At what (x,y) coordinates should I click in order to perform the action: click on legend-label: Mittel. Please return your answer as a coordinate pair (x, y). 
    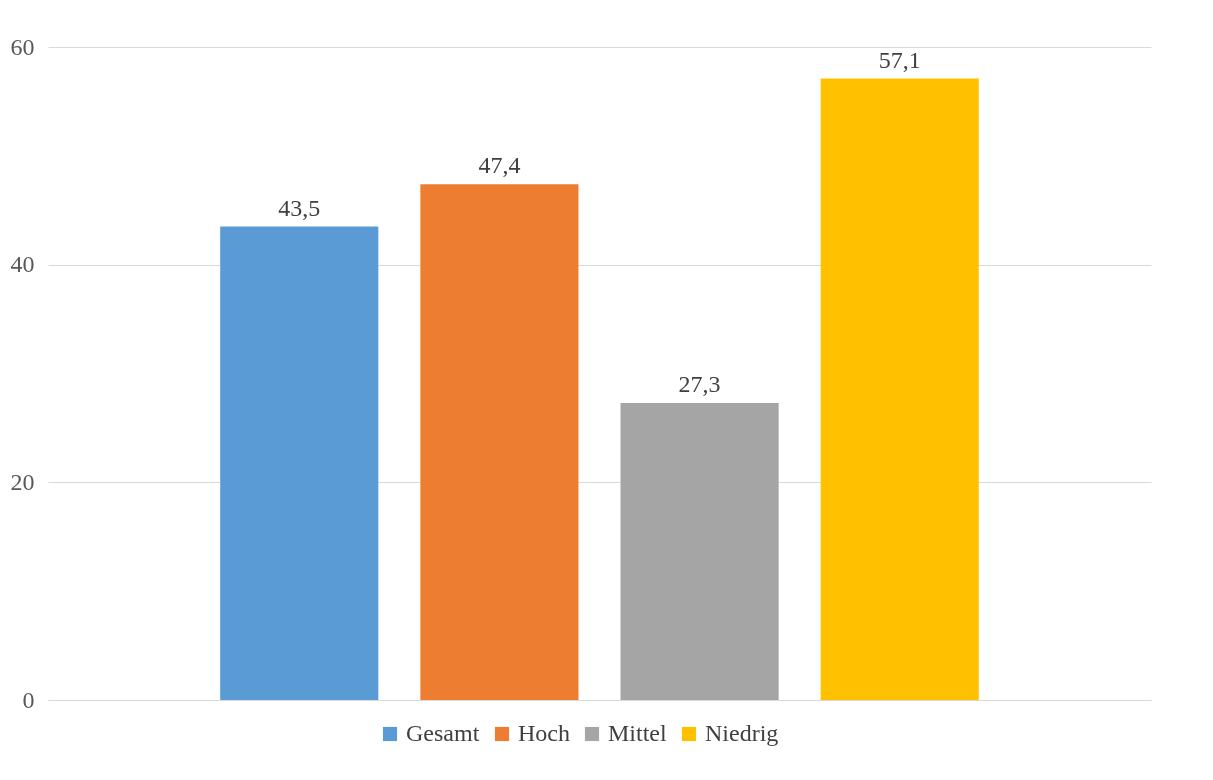
    Looking at the image, I should click on (637, 733).